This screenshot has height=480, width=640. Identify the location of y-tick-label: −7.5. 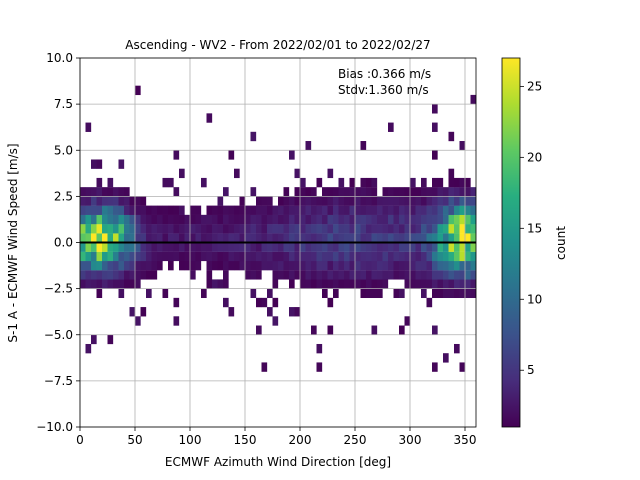
(58, 381).